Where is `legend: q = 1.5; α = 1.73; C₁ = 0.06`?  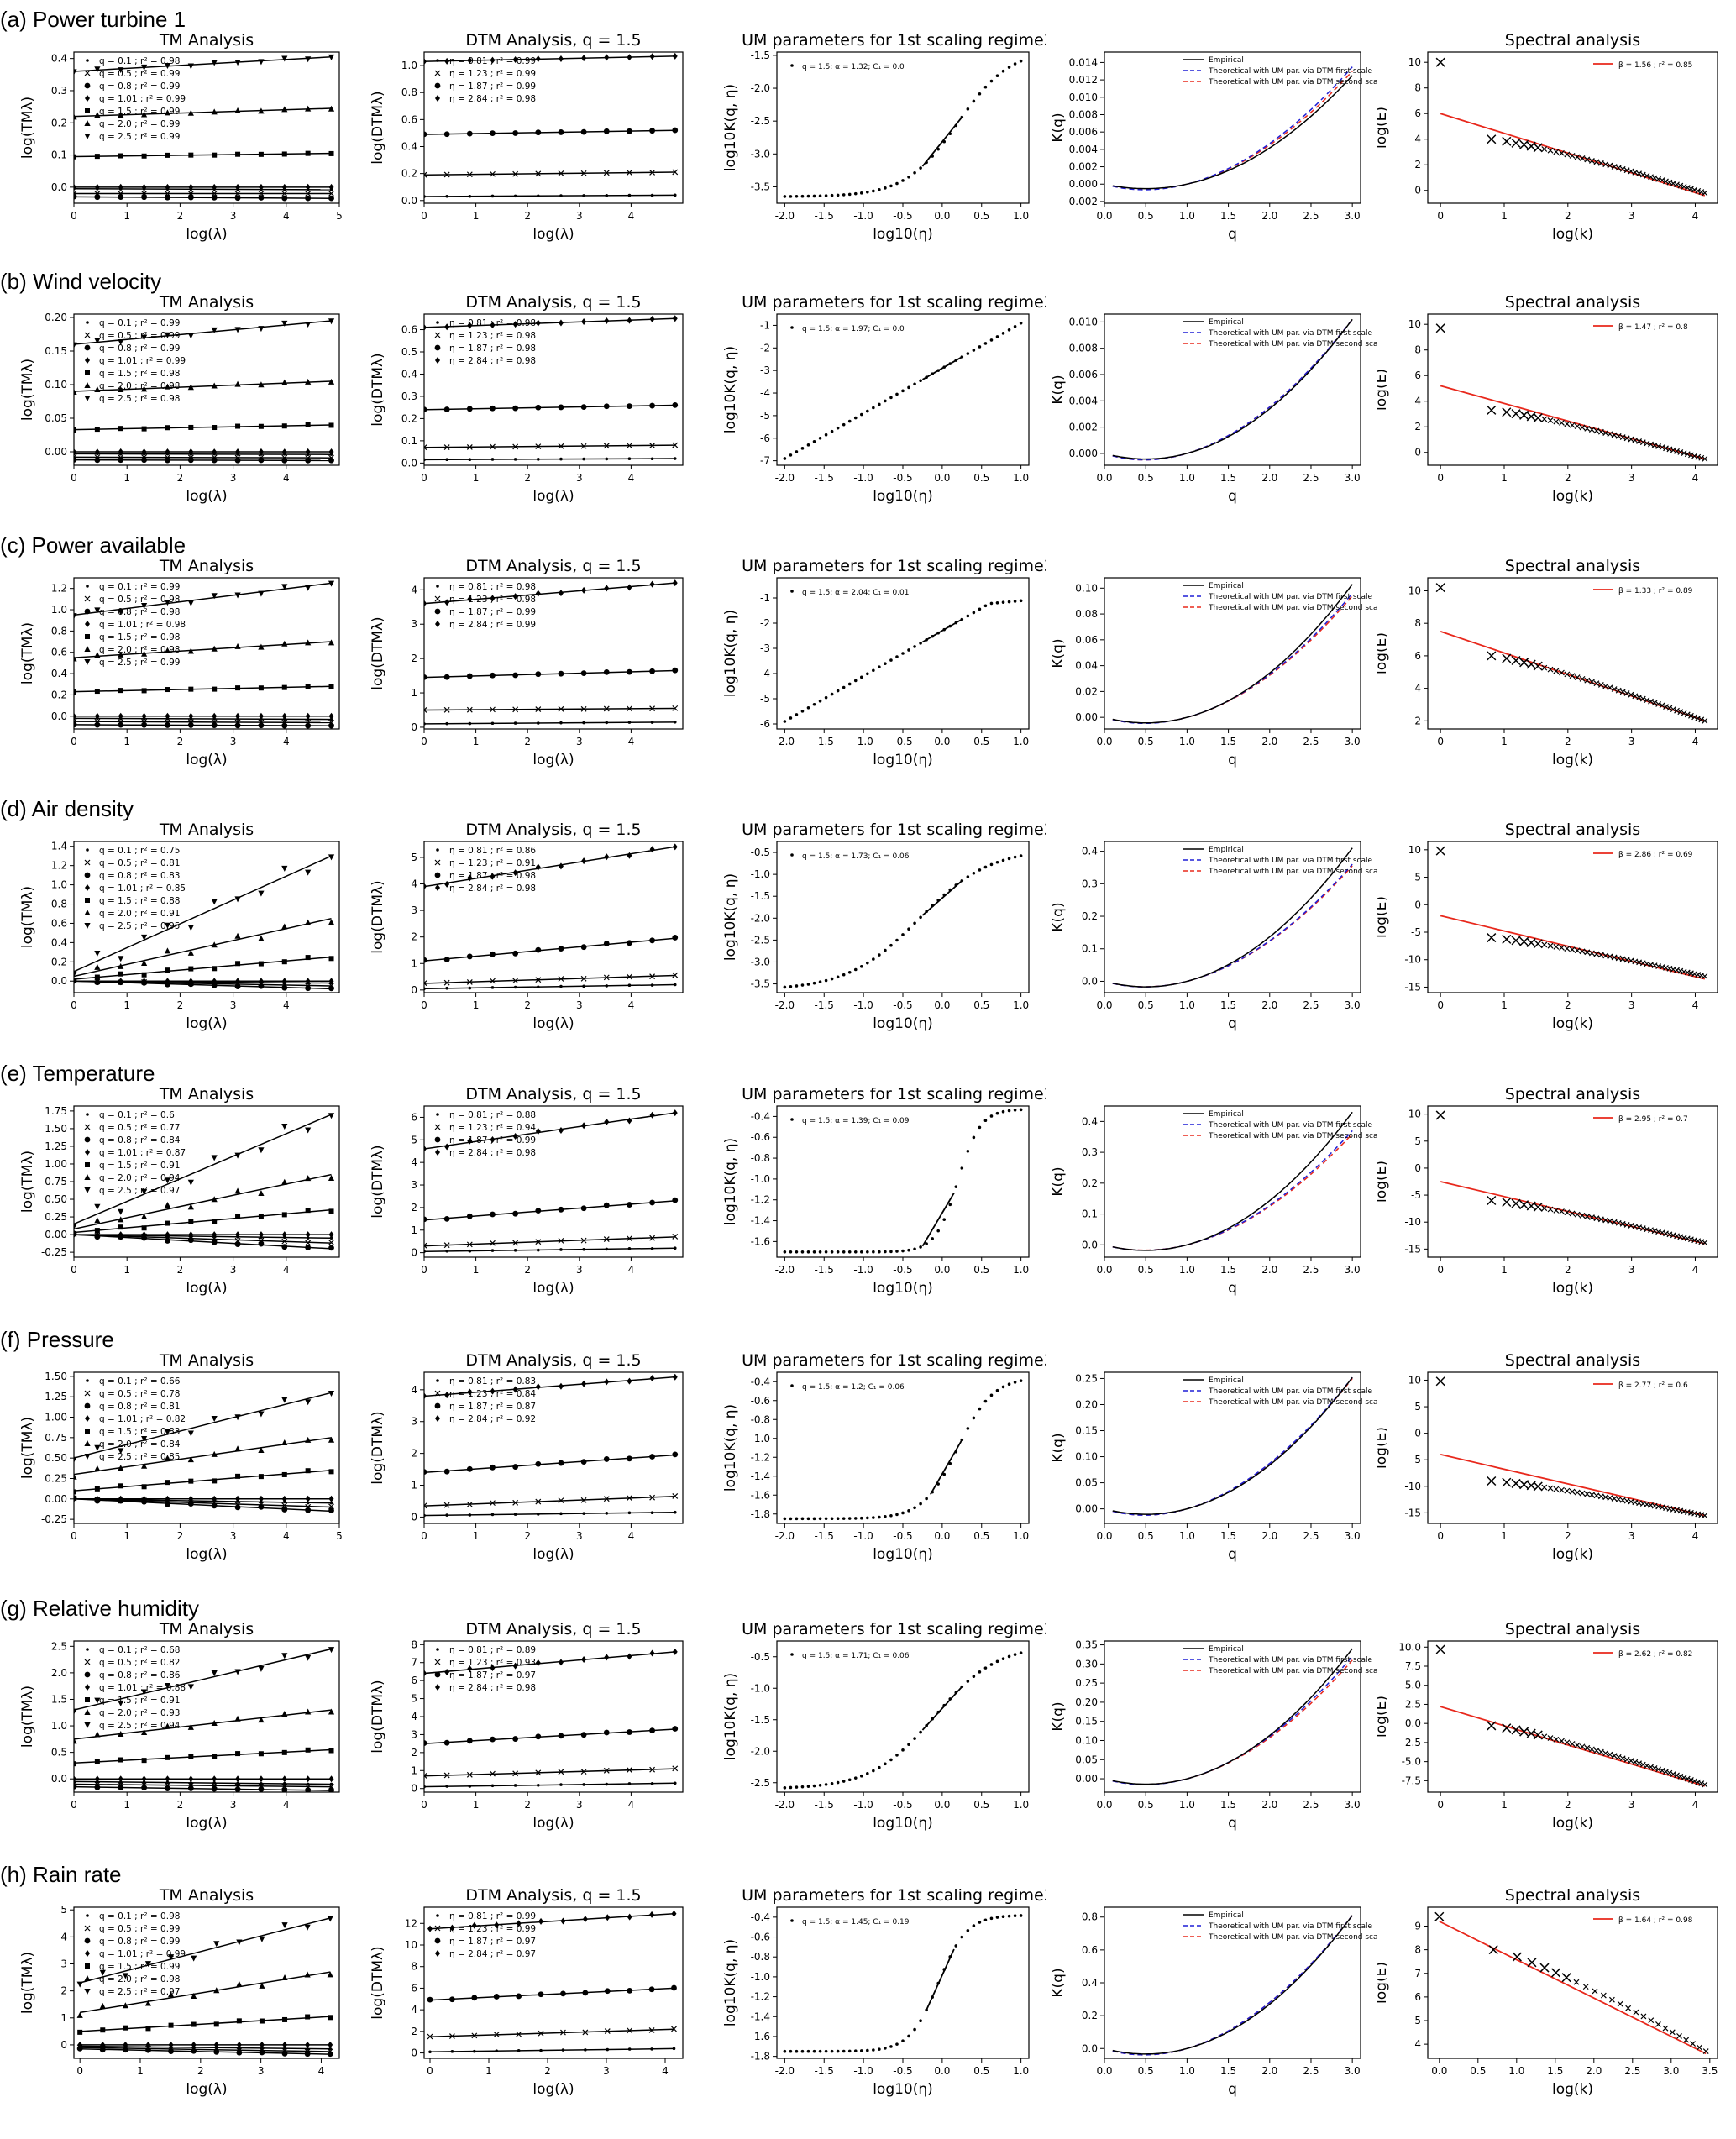
legend: q = 1.5; α = 1.73; C₁ = 0.06 is located at coordinates (850, 856).